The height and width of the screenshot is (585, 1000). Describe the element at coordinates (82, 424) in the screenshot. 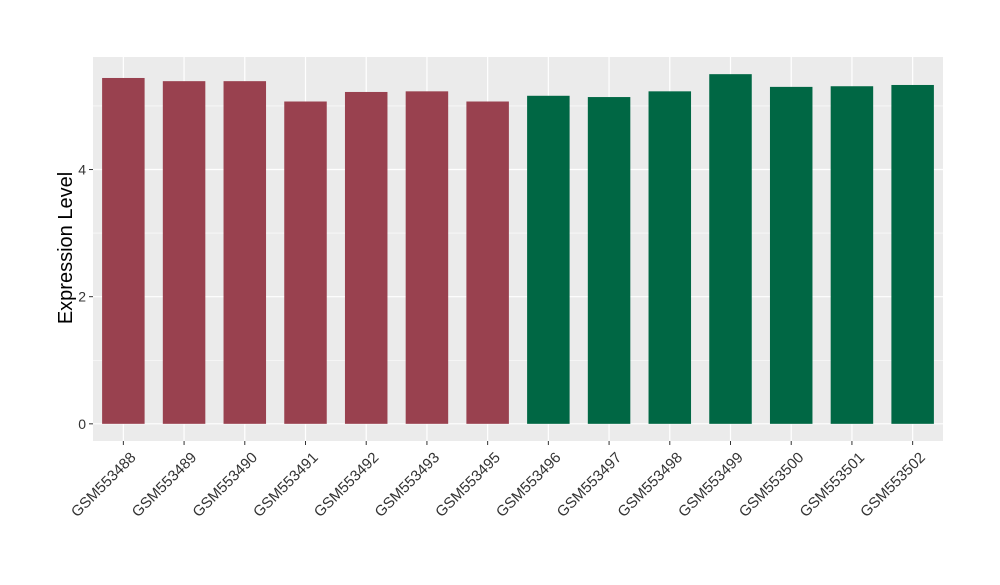

I see `y-tick-label: 0` at that location.